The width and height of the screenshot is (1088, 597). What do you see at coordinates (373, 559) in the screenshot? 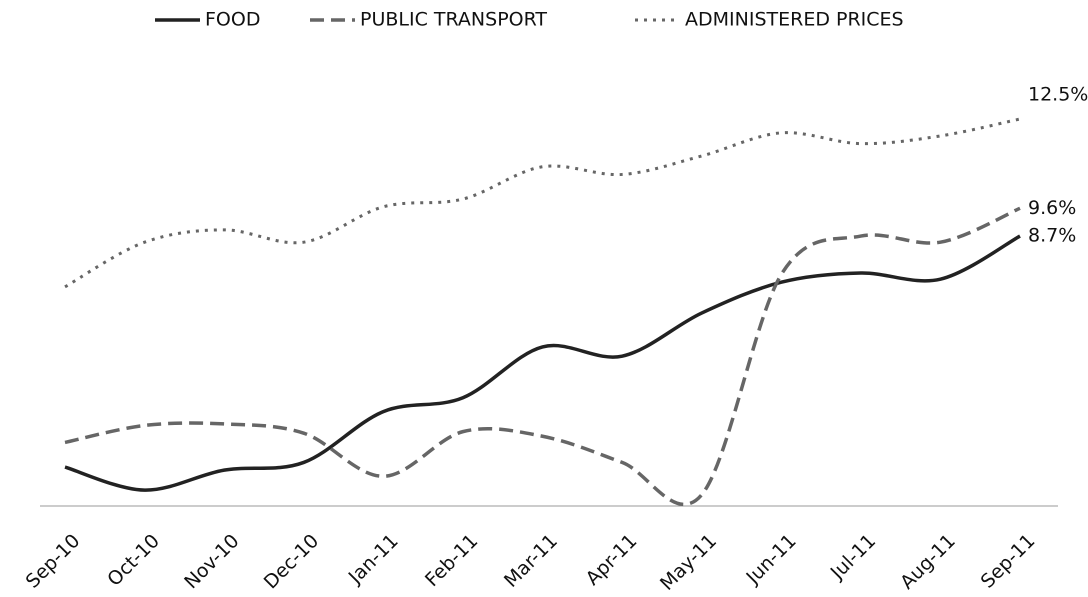
I see `x-tick-label: Jan-11` at bounding box center [373, 559].